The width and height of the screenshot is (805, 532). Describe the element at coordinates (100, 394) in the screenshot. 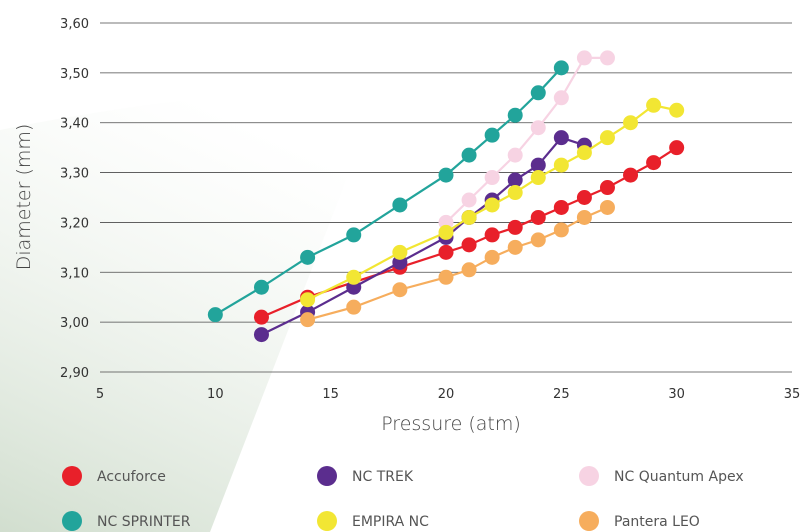

I see `x-tick-label: 5` at that location.